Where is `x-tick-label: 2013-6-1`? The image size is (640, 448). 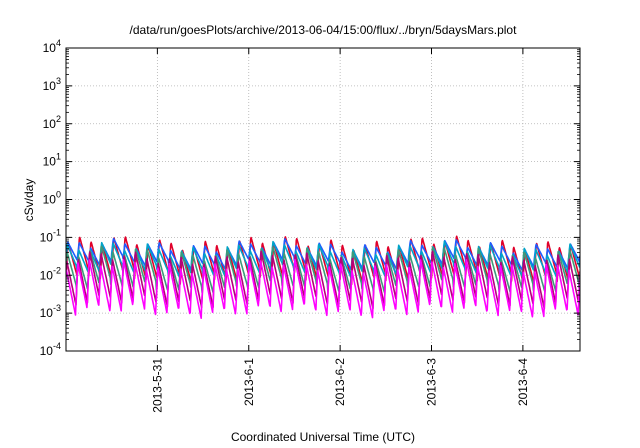 x-tick-label: 2013-6-1 is located at coordinates (249, 382).